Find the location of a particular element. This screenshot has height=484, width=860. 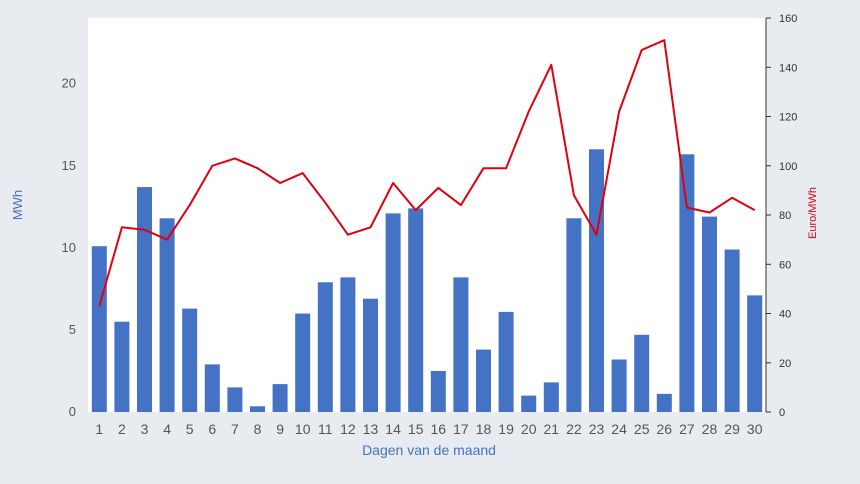

x-tick-label: 6 is located at coordinates (212, 429).